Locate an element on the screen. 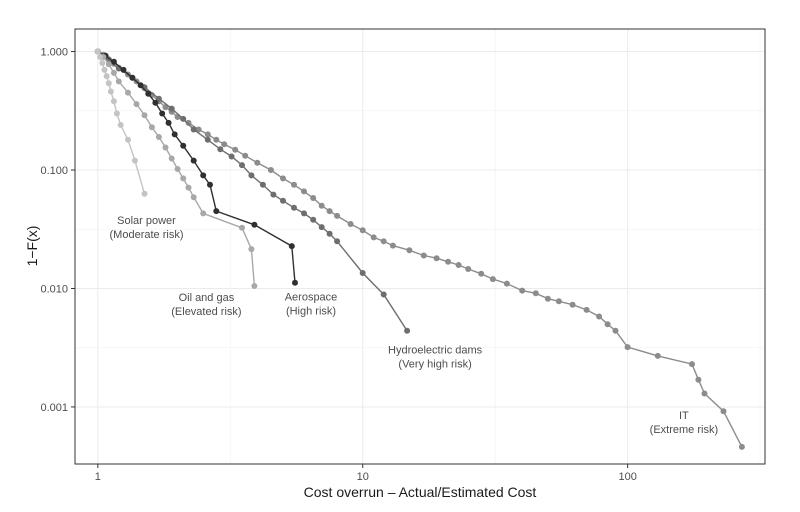 This screenshot has height=512, width=800. annotation-line: (Extreme risk) is located at coordinates (684, 430).